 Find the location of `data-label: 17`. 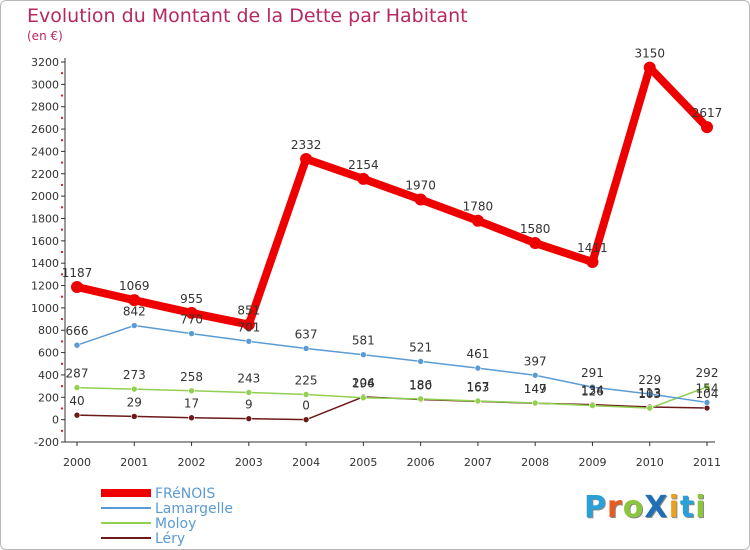

data-label: 17 is located at coordinates (191, 404).